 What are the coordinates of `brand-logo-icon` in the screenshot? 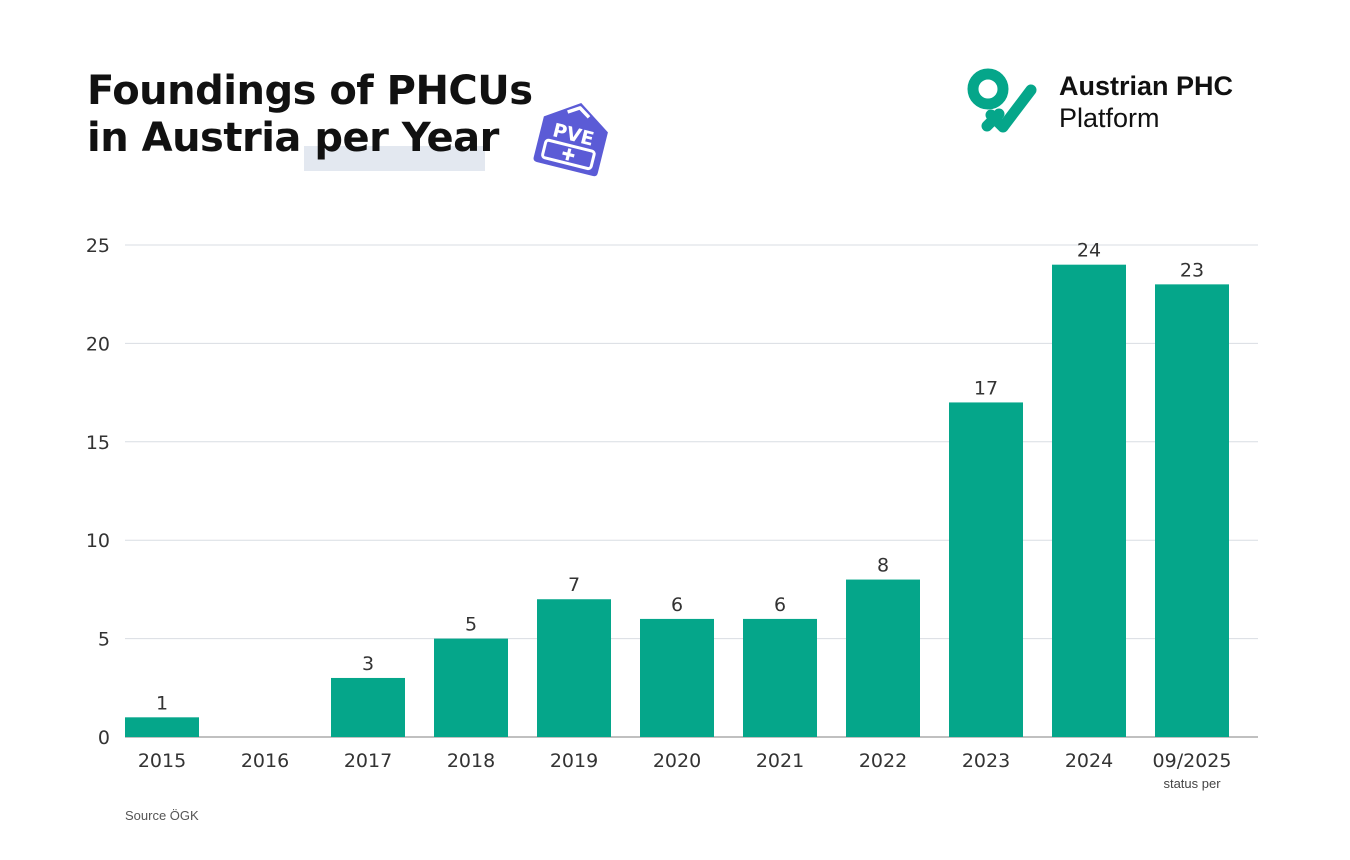 It's located at (1002, 100).